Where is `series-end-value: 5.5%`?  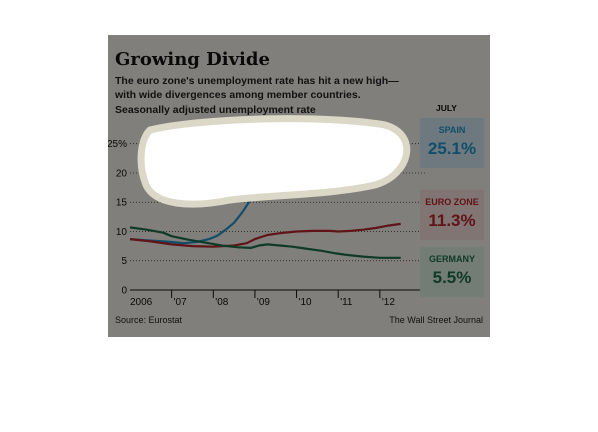 series-end-value: 5.5% is located at coordinates (452, 277).